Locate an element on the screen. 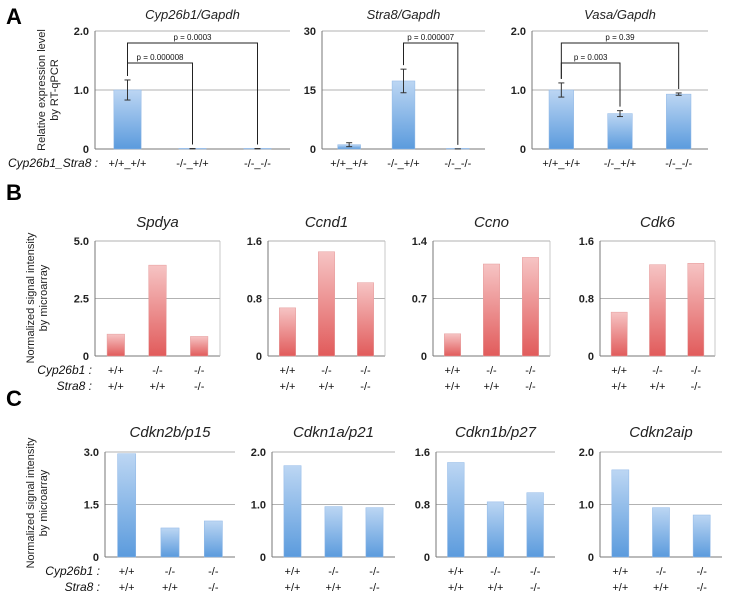 The image size is (740, 601). chart-11: Cdkn2aip 0 1.0 2.0 +/+ +/+ -/- +/+ -/- -/- is located at coordinates (650, 509).